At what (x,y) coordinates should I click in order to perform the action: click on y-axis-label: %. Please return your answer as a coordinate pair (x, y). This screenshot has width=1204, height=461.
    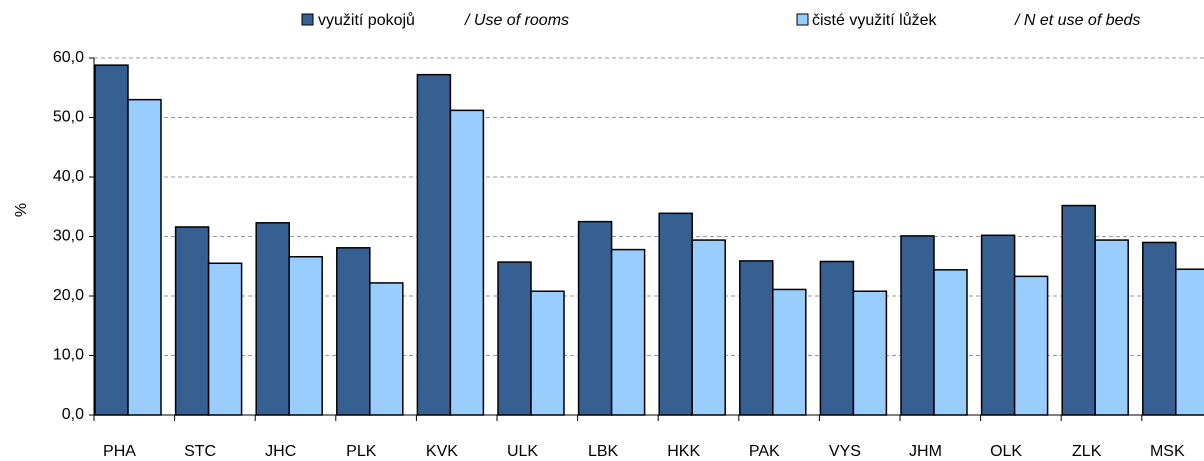
    Looking at the image, I should click on (21, 210).